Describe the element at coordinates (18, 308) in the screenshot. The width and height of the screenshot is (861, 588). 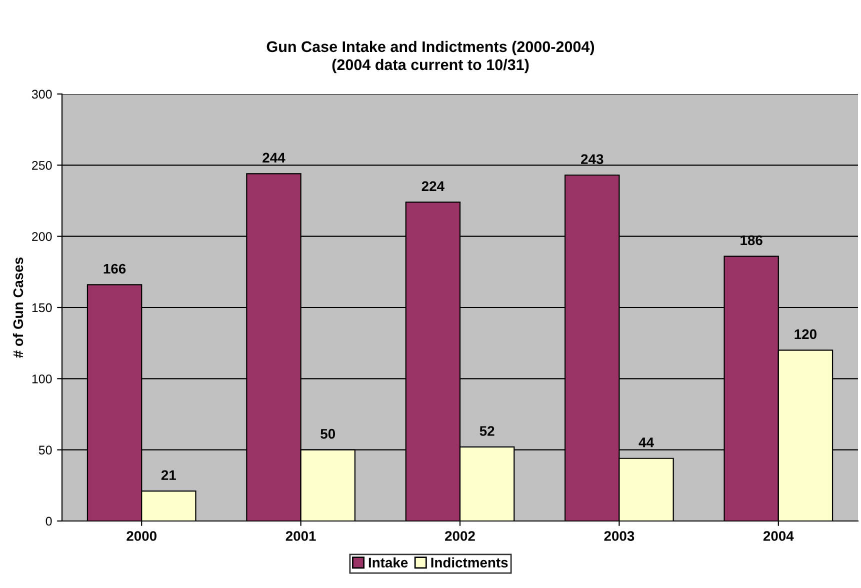
I see `y-axis-title: # of Gun Cases` at that location.